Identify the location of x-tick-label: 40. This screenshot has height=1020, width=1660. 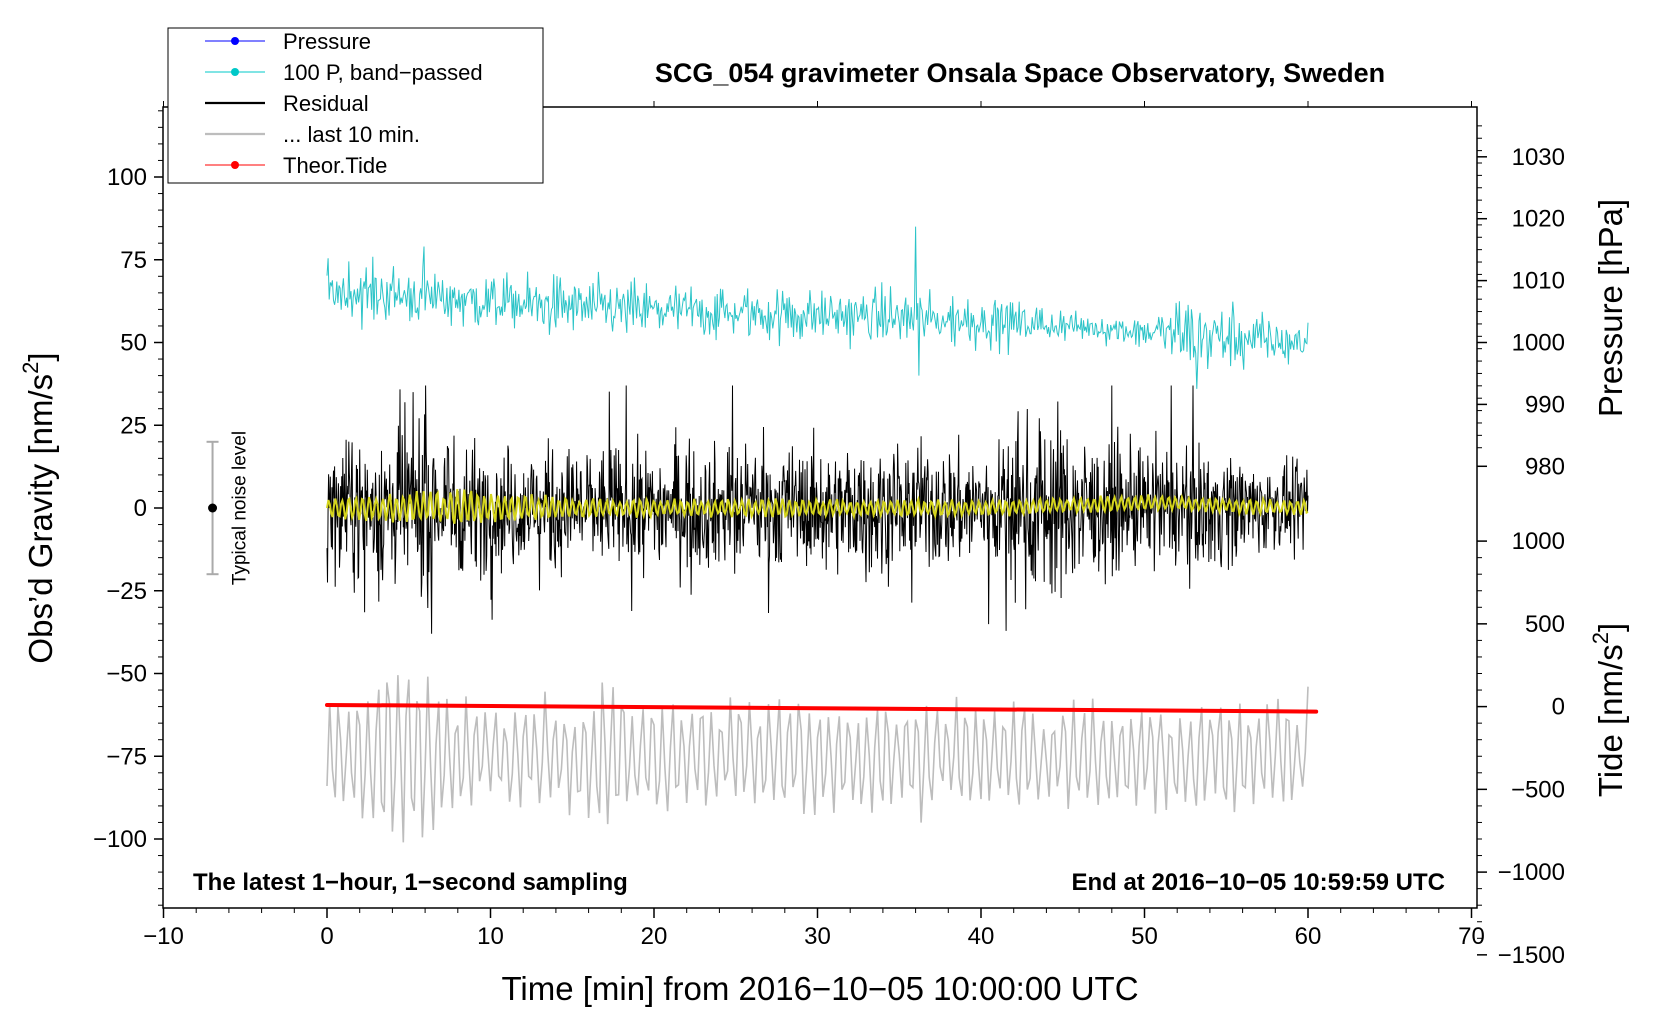
(981, 936).